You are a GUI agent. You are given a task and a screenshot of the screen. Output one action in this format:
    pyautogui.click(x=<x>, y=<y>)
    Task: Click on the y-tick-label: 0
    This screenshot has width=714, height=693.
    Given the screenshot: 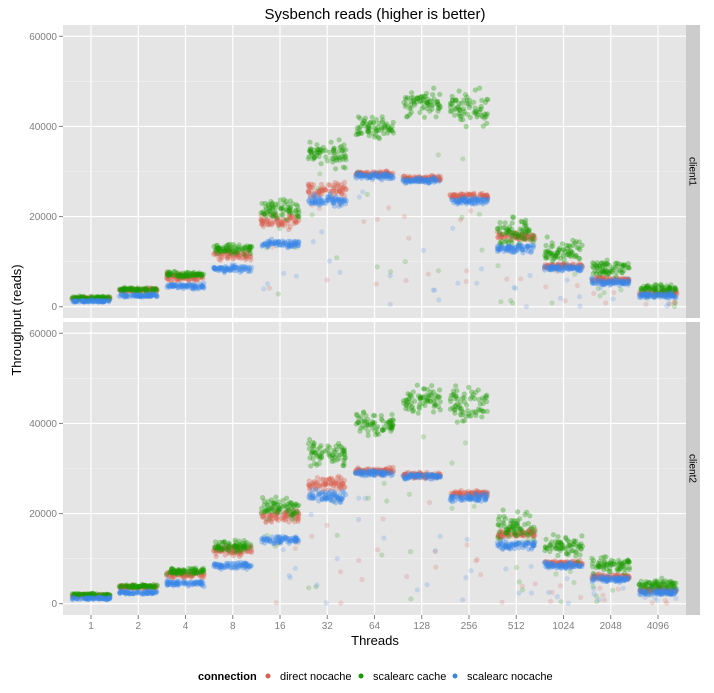 What is the action you would take?
    pyautogui.click(x=54, y=604)
    